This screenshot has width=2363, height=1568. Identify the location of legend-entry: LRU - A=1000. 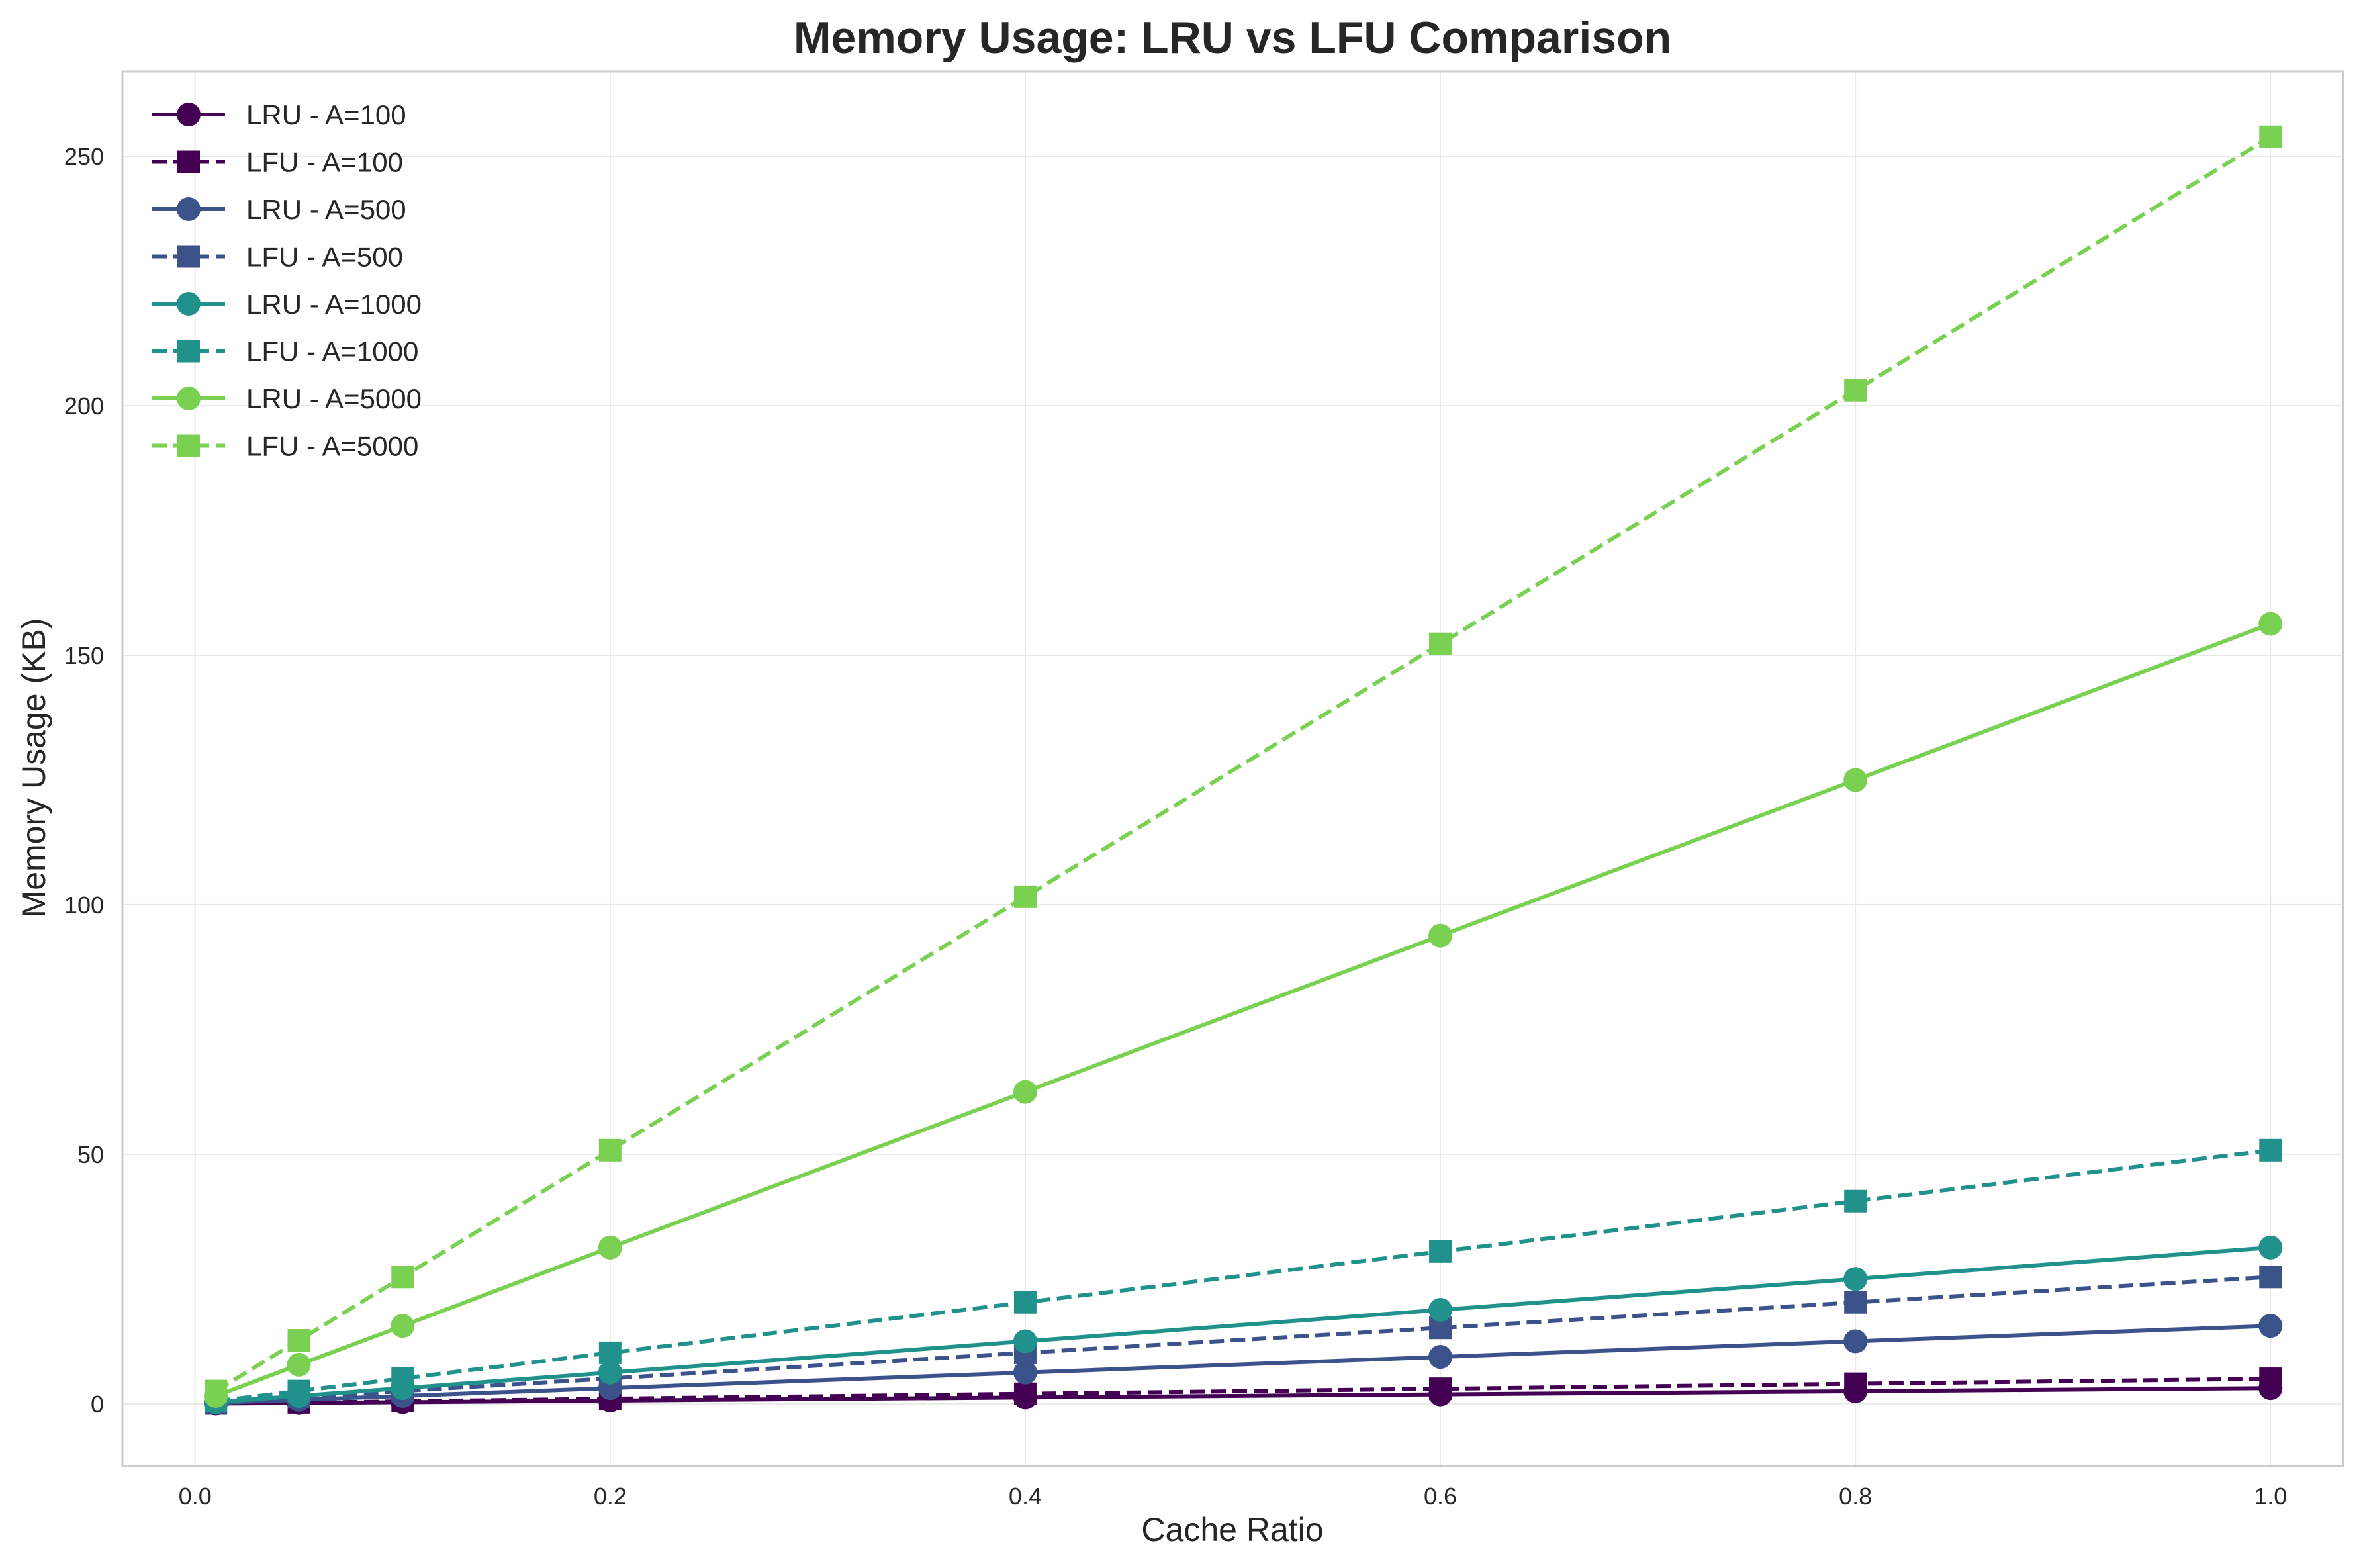
(287, 304).